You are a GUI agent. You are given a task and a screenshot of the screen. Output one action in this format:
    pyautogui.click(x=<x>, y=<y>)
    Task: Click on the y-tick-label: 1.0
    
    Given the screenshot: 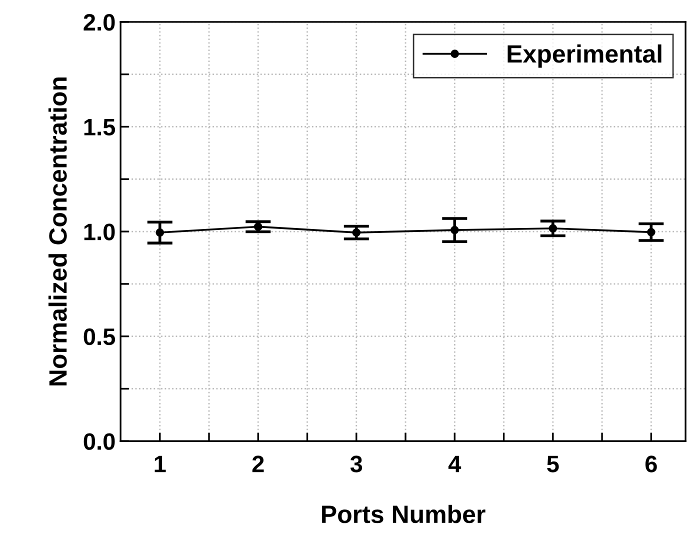 What is the action you would take?
    pyautogui.click(x=99, y=232)
    